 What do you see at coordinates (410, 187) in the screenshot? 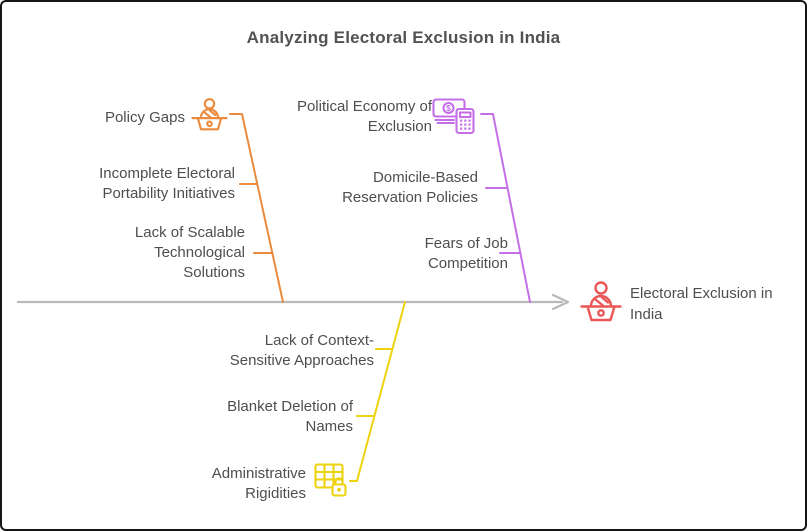
I see `cause-label-domicile-reservation: Domicile-Based Reservation Policies` at bounding box center [410, 187].